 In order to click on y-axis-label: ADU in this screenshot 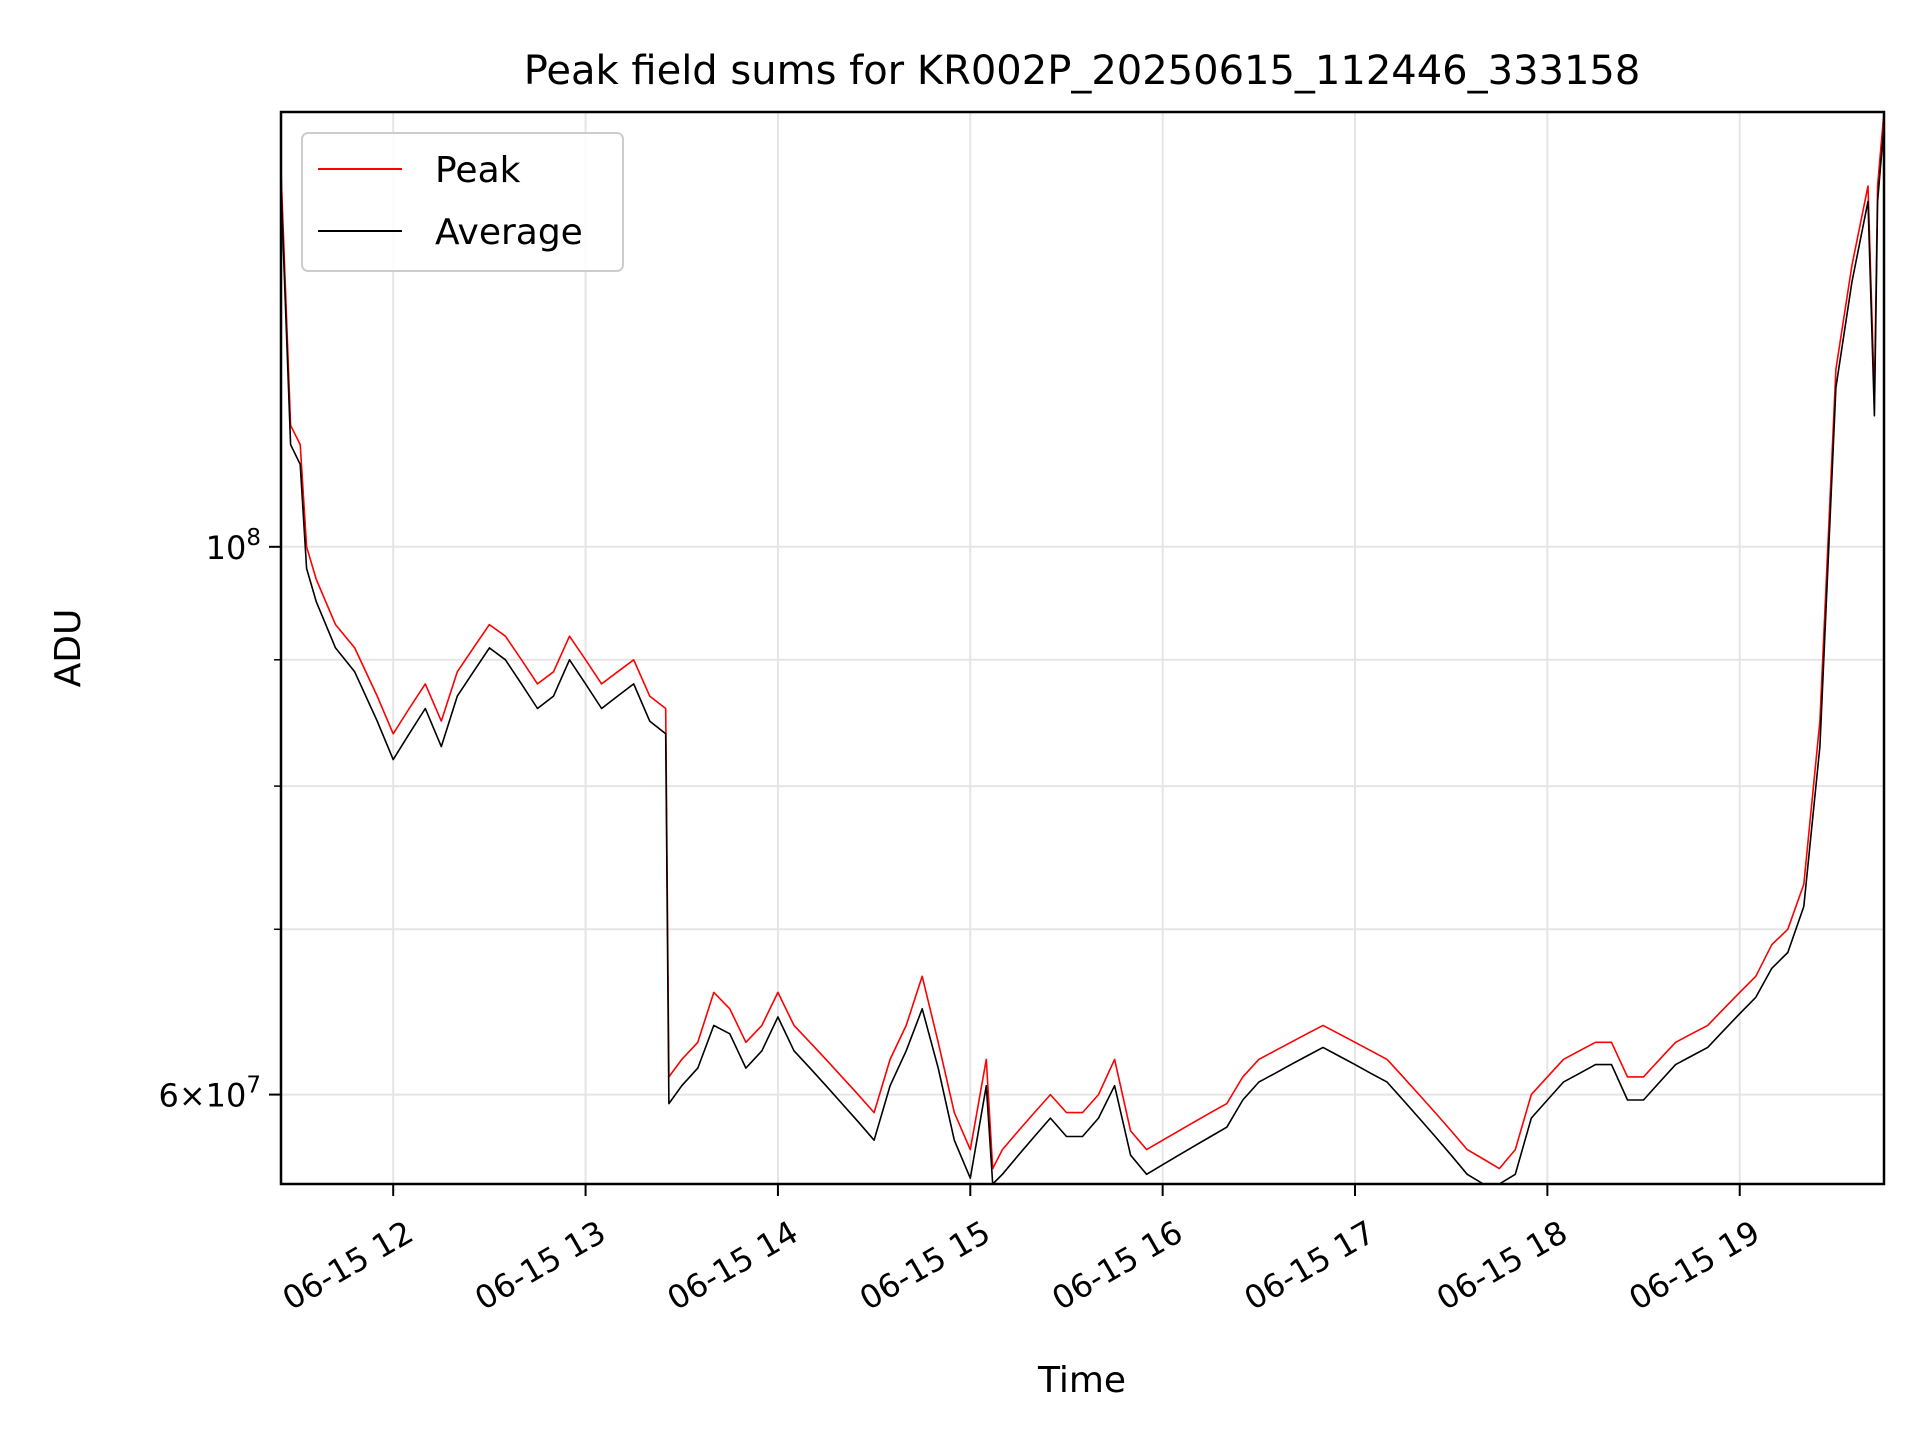, I will do `click(68, 648)`.